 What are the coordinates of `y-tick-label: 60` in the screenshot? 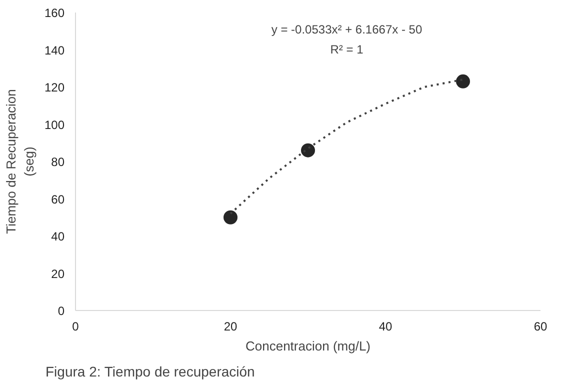 It's located at (58, 199).